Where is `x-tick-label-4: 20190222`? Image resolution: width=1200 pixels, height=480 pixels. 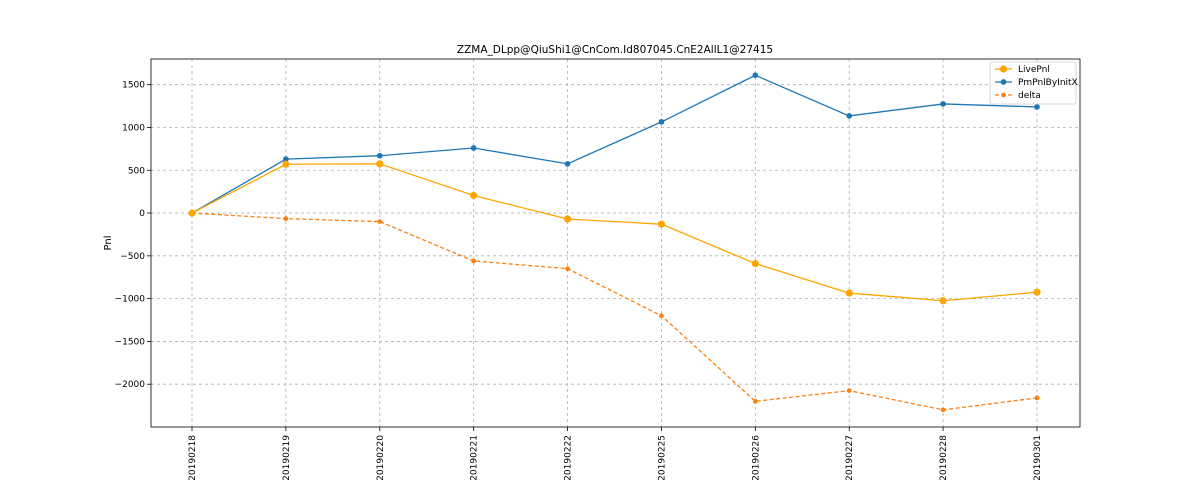
x-tick-label-4: 20190222 is located at coordinates (569, 457).